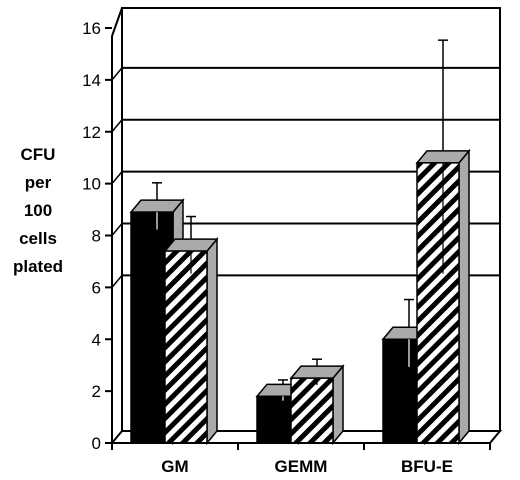 Image resolution: width=520 pixels, height=480 pixels. Describe the element at coordinates (96, 443) in the screenshot. I see `y-tick-label: 0` at that location.